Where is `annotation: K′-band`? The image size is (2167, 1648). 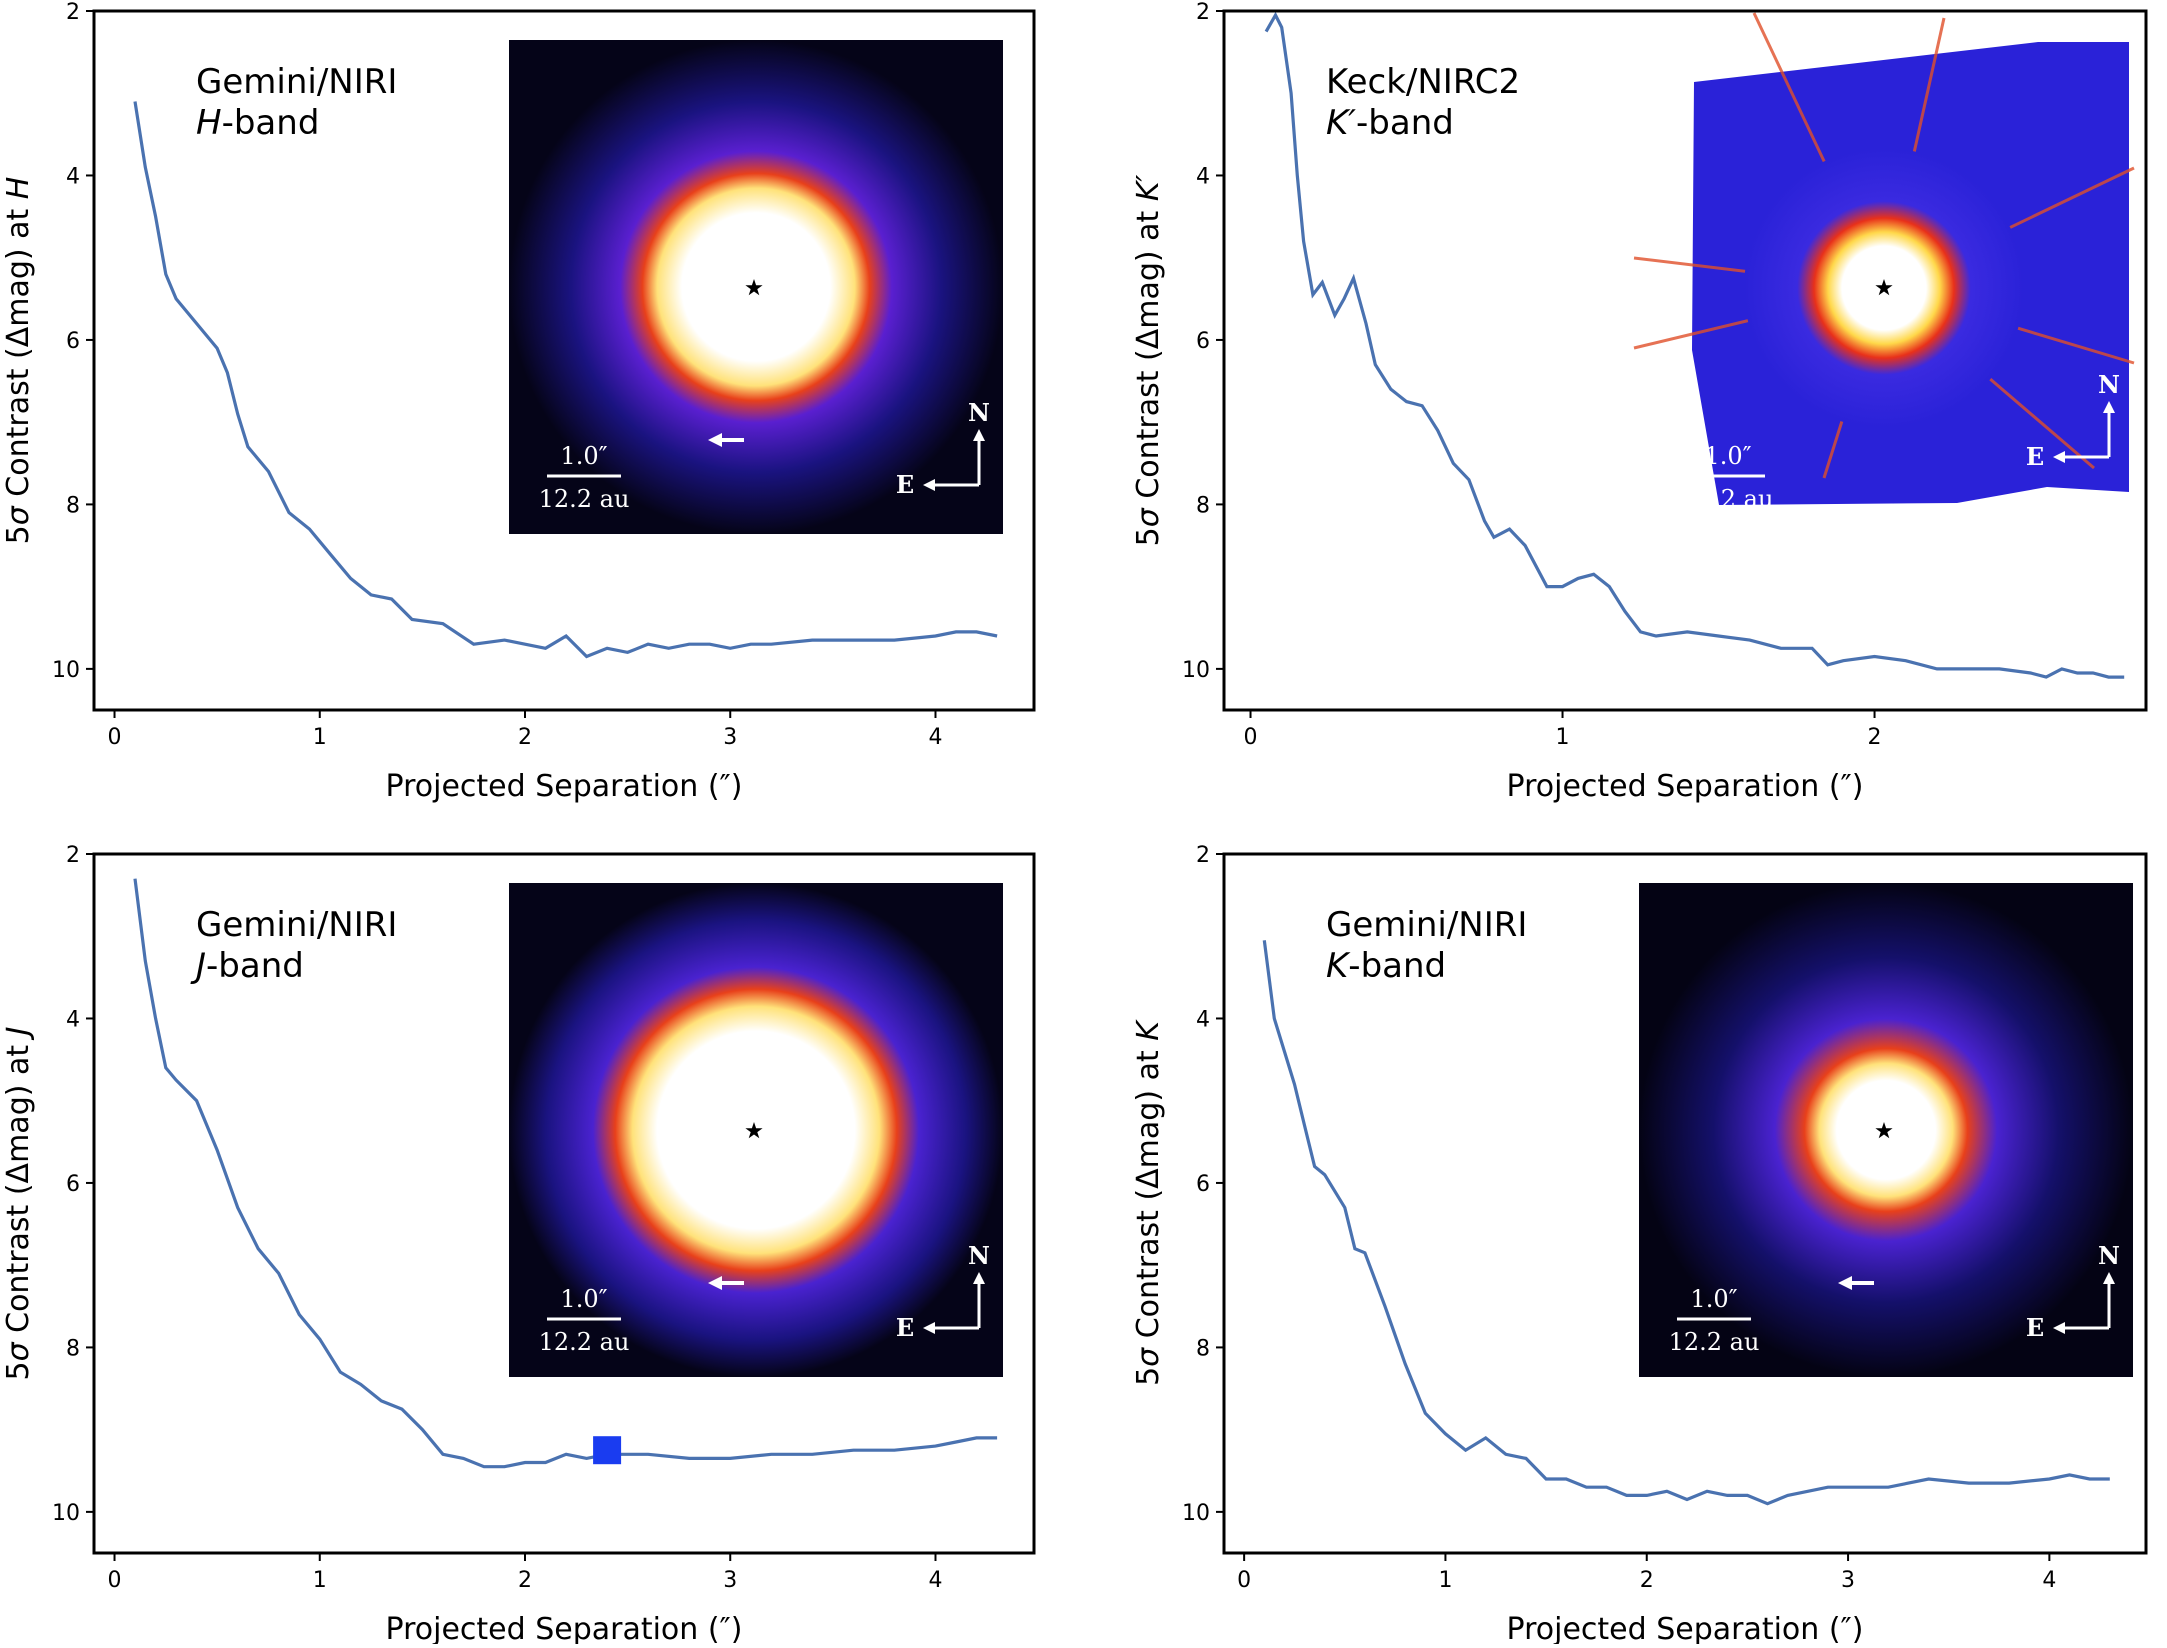 annotation: K′-band is located at coordinates (1390, 123).